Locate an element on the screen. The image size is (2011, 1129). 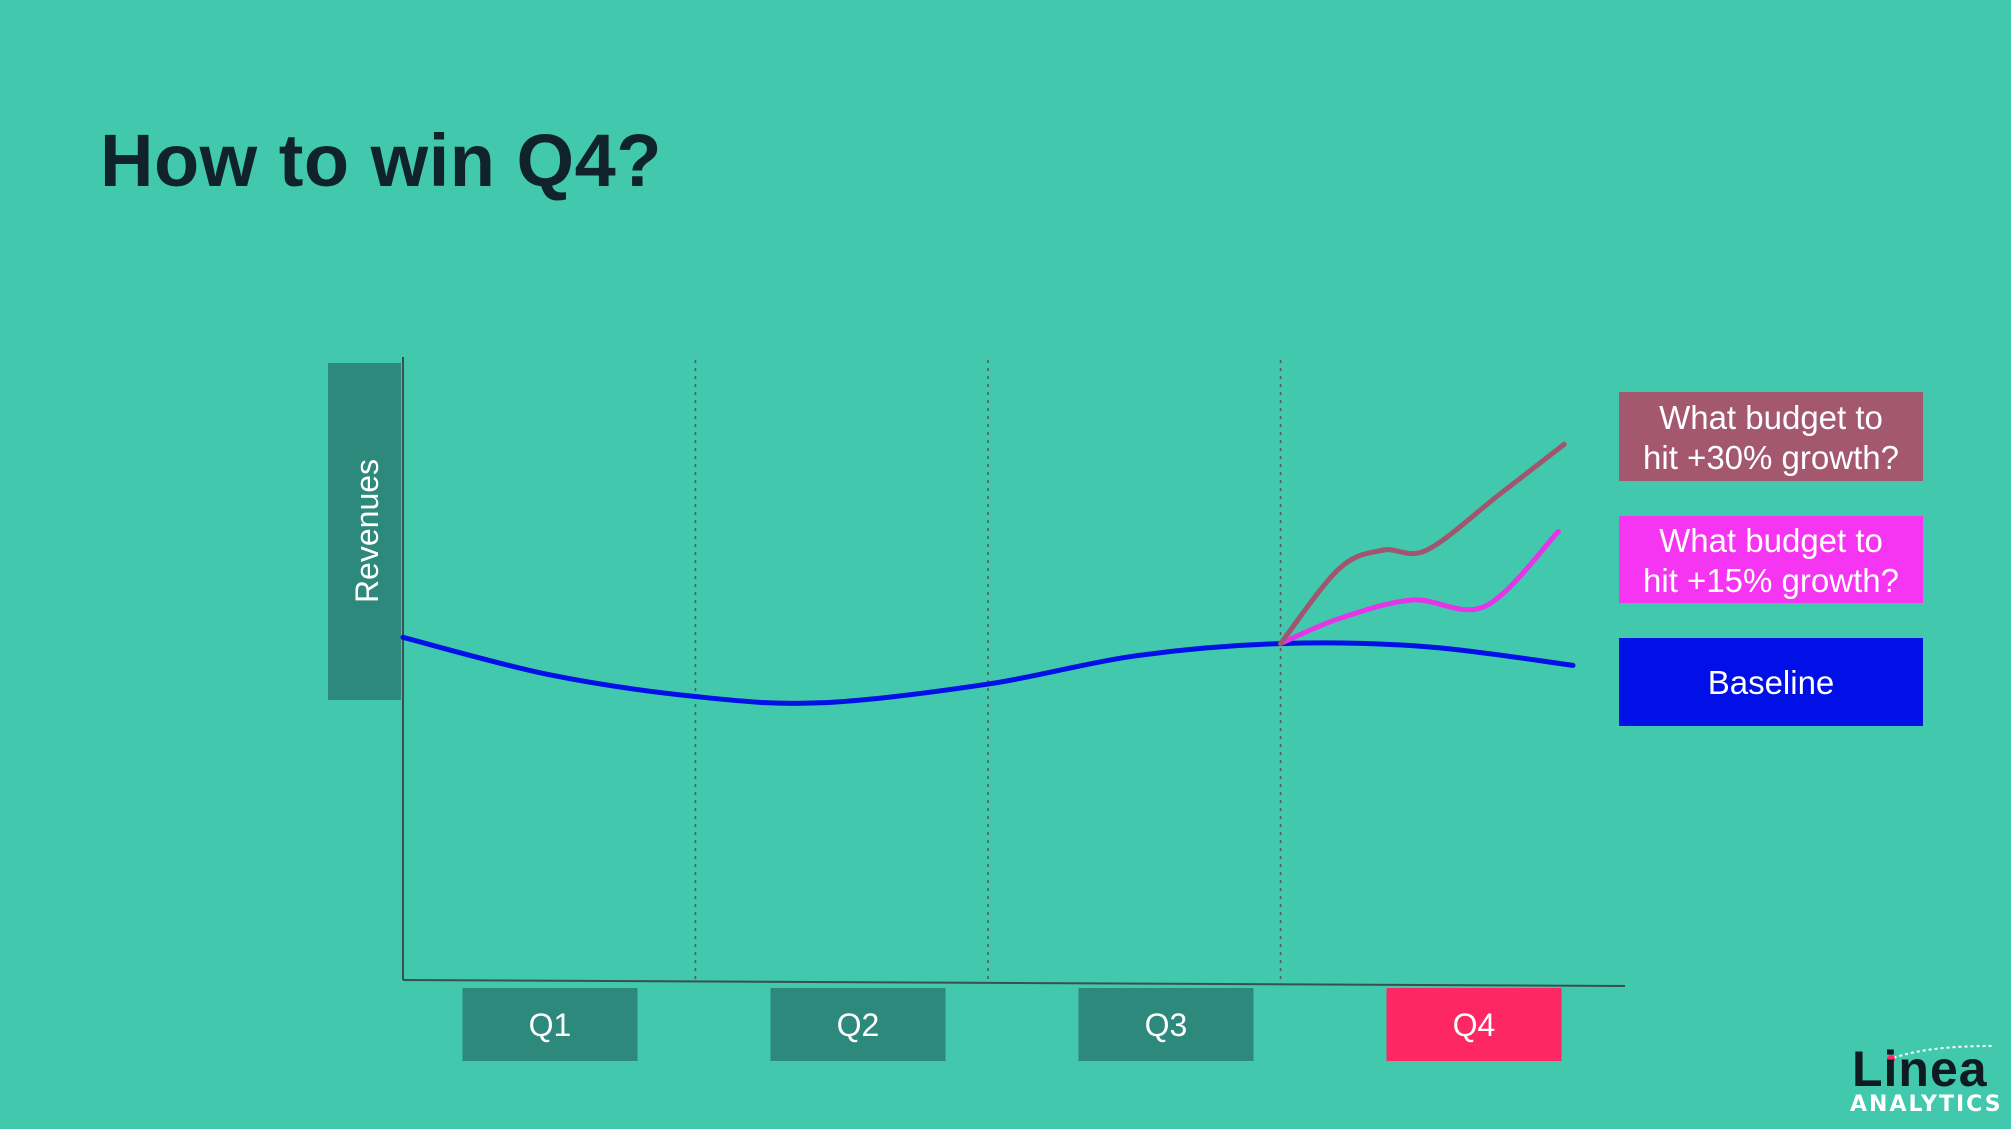
label-15-box is located at coordinates (1771, 559).